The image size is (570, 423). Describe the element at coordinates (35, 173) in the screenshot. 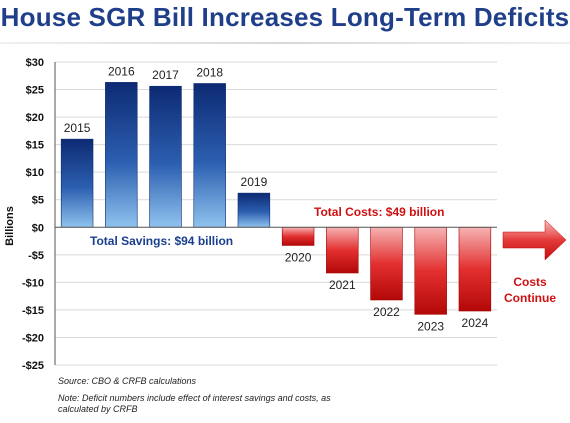

I see `y-tick-label: $10` at that location.